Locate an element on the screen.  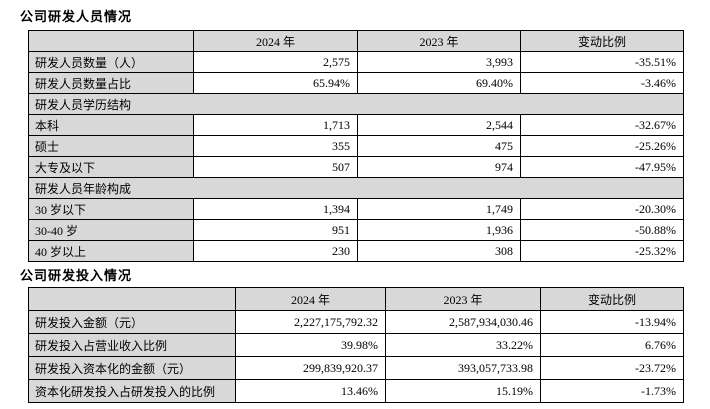
row-label-cell: 硕士 is located at coordinates (111, 146).